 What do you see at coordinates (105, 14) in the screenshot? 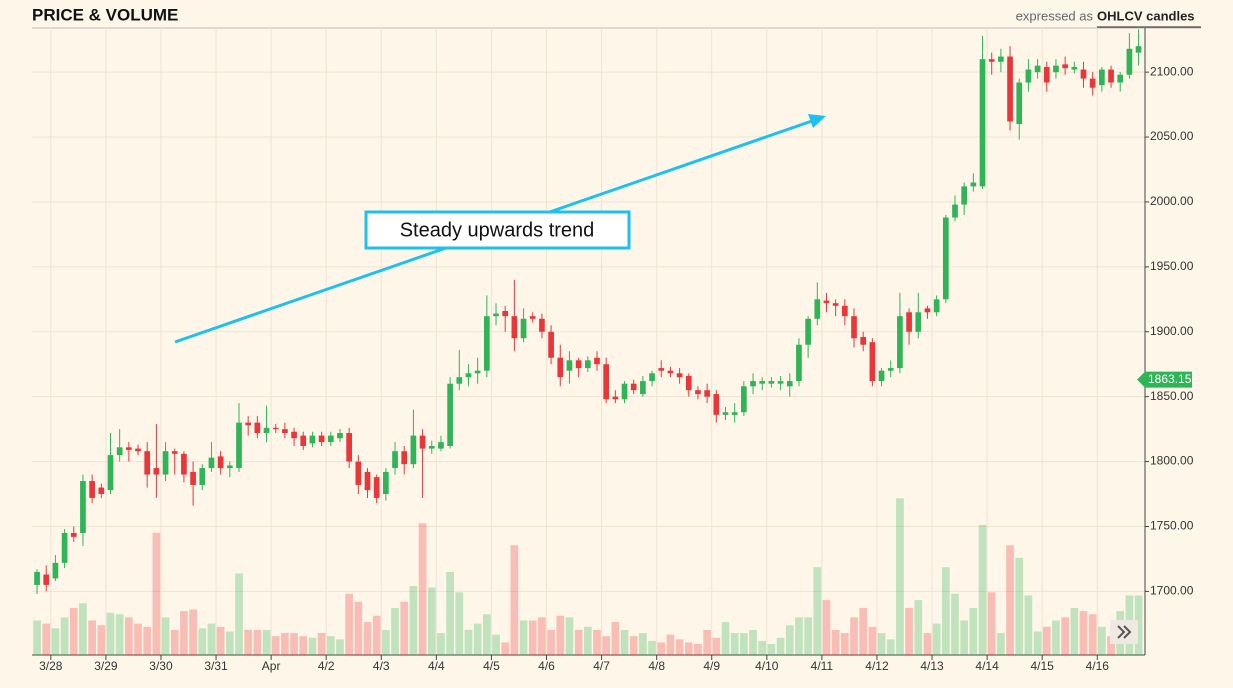
I see `chart-title: PRICE & VOLUME` at bounding box center [105, 14].